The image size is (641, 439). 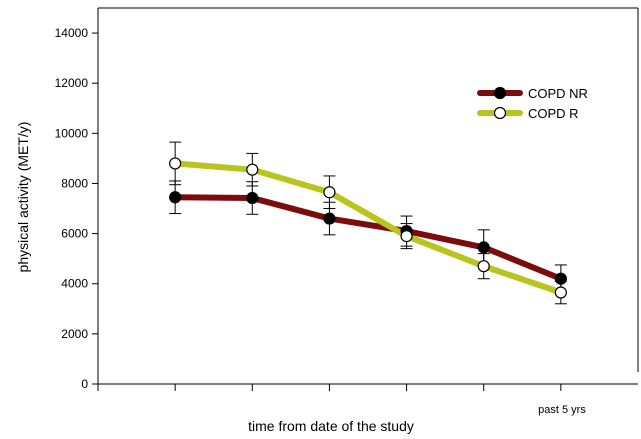 I want to click on y-tick-label: 4000, so click(x=74, y=284).